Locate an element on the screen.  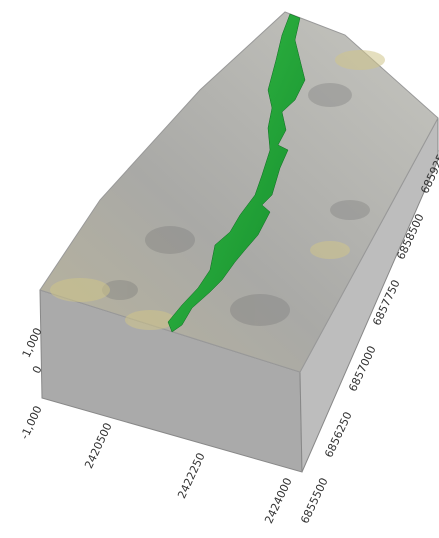
axis-label: 2420500 is located at coordinates (98, 446).